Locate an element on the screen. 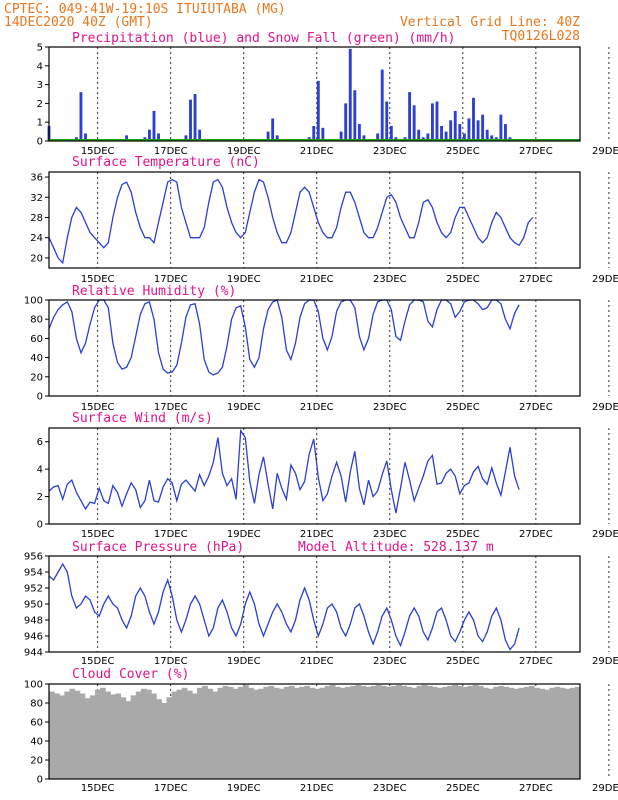 This screenshot has width=618, height=800. wind-date-label: 27DEC is located at coordinates (536, 534).